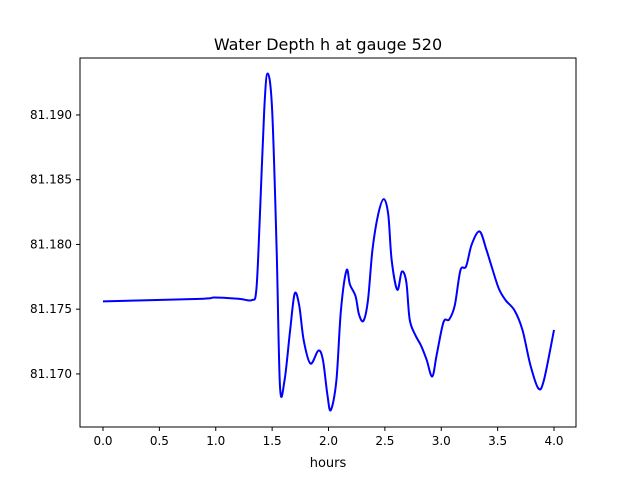 The height and width of the screenshot is (484, 640). I want to click on x-tick-label: 4.0, so click(553, 441).